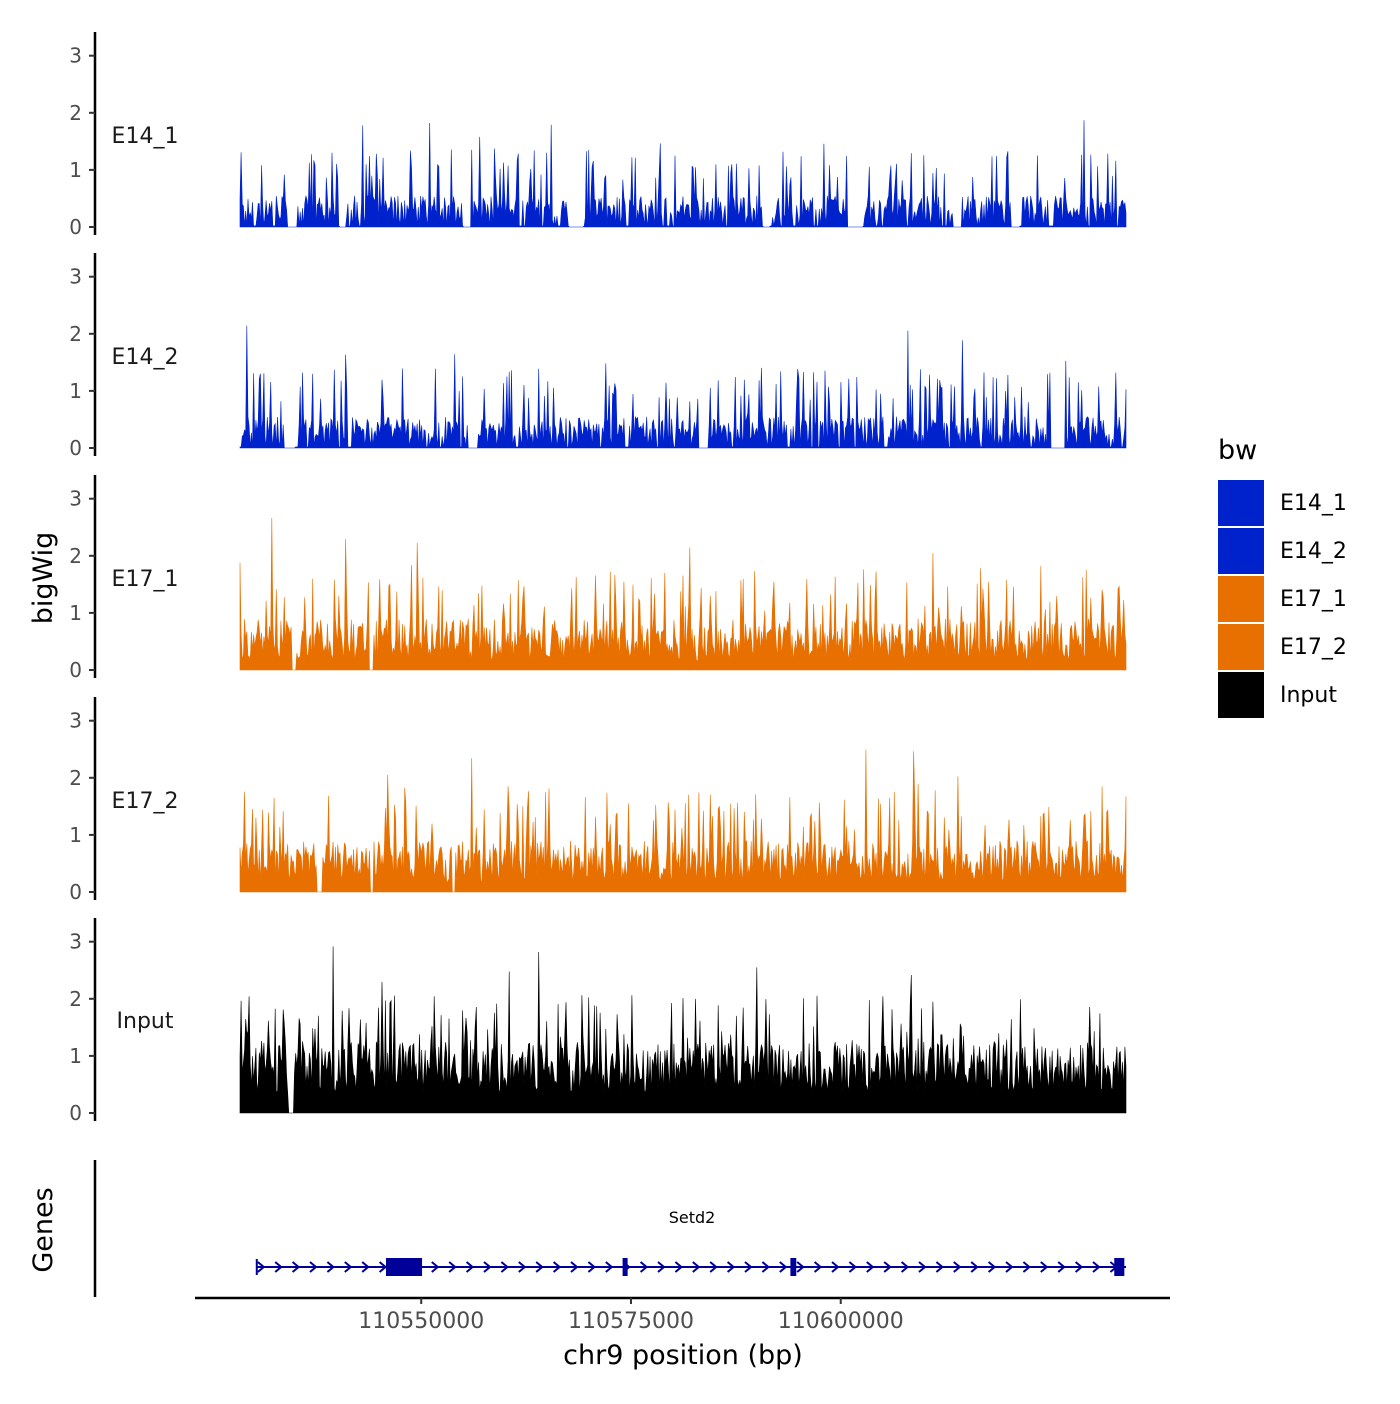  Describe the element at coordinates (692, 1217) in the screenshot. I see `gene-name-label: Setd2` at that location.